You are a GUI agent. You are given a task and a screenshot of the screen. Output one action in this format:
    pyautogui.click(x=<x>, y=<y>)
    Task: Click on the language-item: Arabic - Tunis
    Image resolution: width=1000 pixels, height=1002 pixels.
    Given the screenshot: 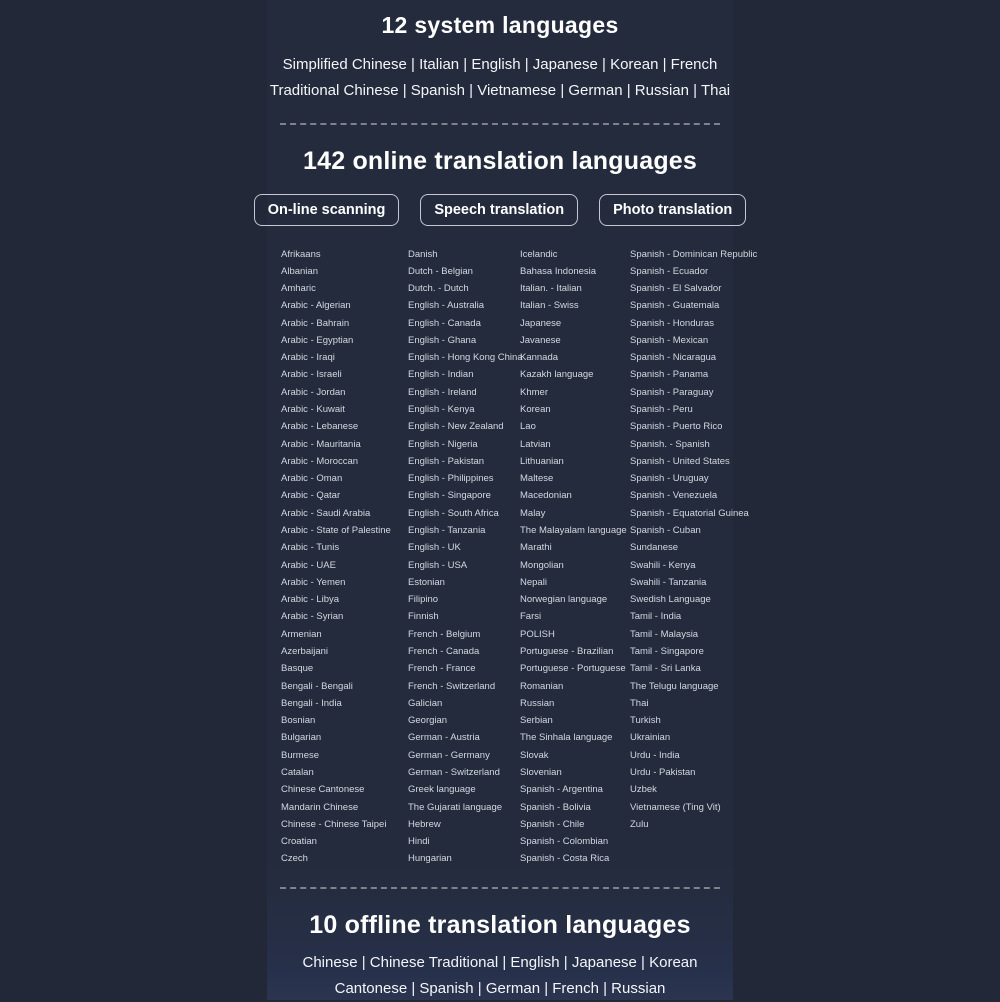 What is the action you would take?
    pyautogui.click(x=310, y=548)
    